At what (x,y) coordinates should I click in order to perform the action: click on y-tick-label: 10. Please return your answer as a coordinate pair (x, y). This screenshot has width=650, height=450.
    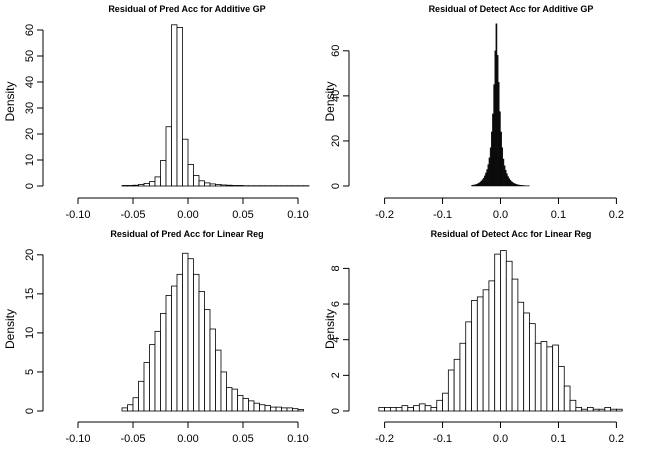
    Looking at the image, I should click on (30, 333).